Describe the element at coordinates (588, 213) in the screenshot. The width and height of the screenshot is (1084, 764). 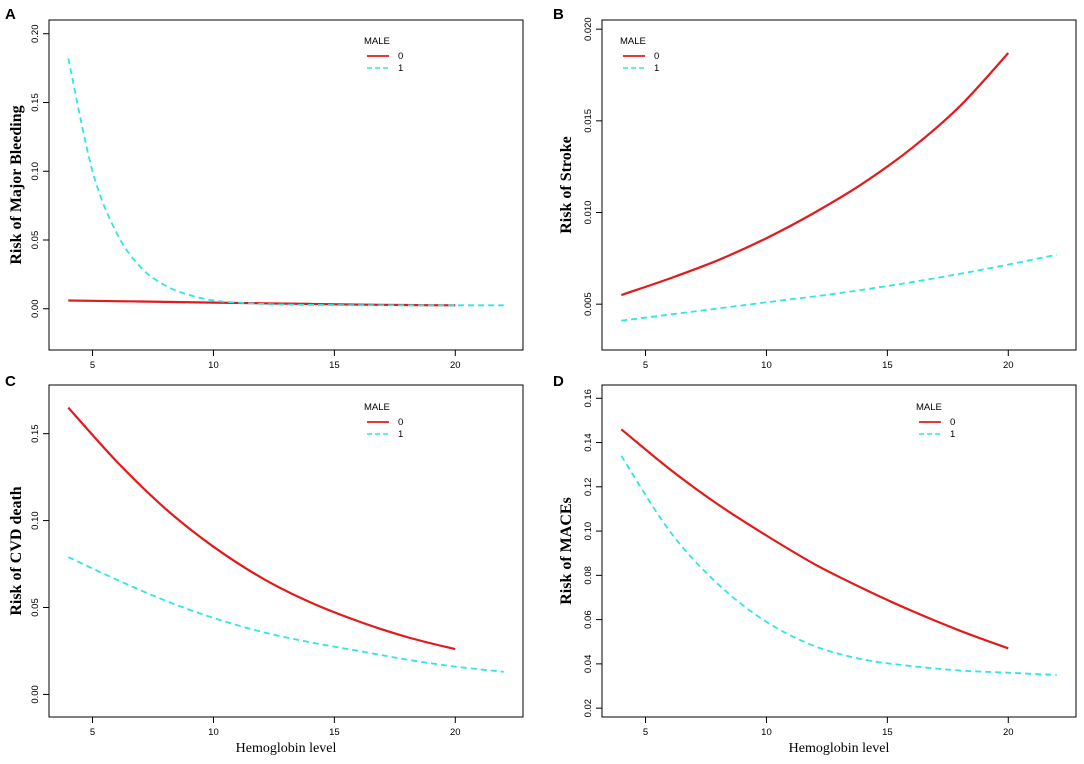
I see `y-tick-label: 0.010` at that location.